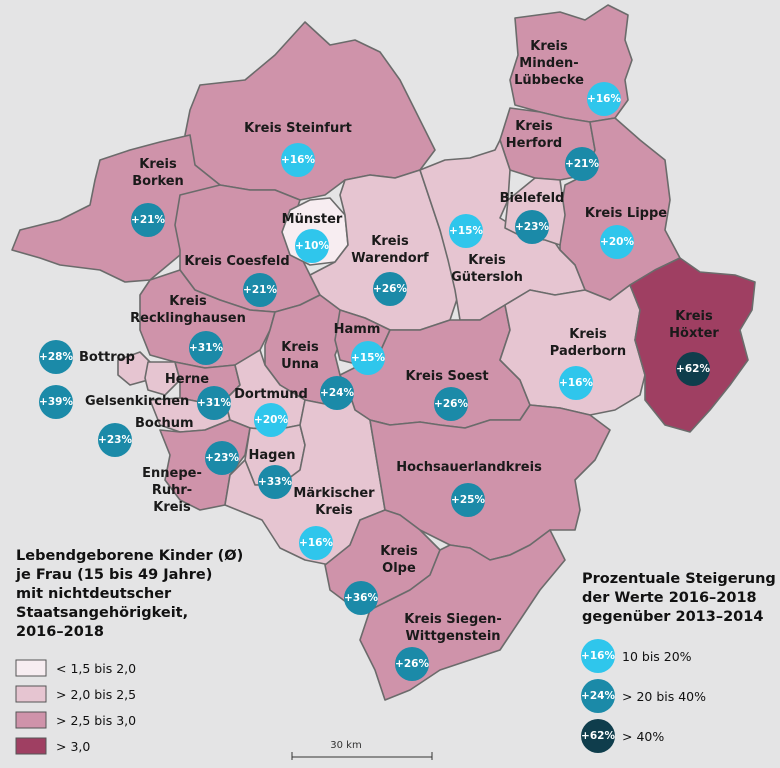 This screenshot has width=780, height=768. I want to click on bubble-münster: +10%, so click(312, 246).